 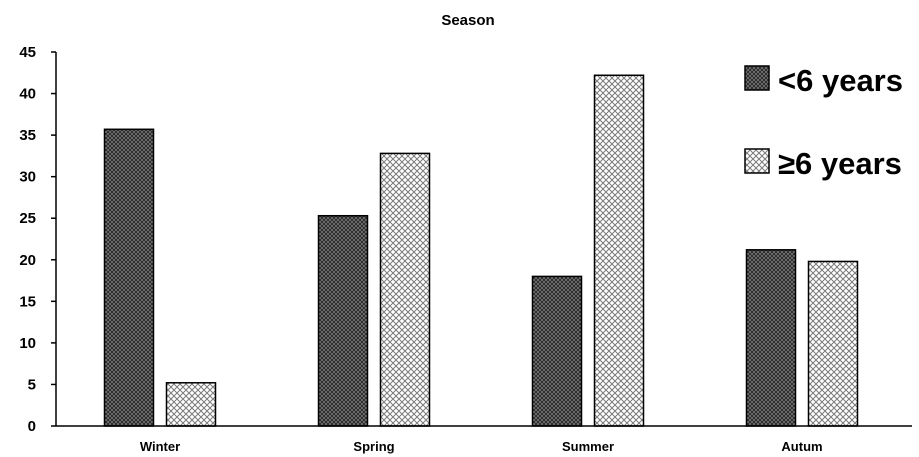 What do you see at coordinates (32, 426) in the screenshot?
I see `y-tick-label: 0` at bounding box center [32, 426].